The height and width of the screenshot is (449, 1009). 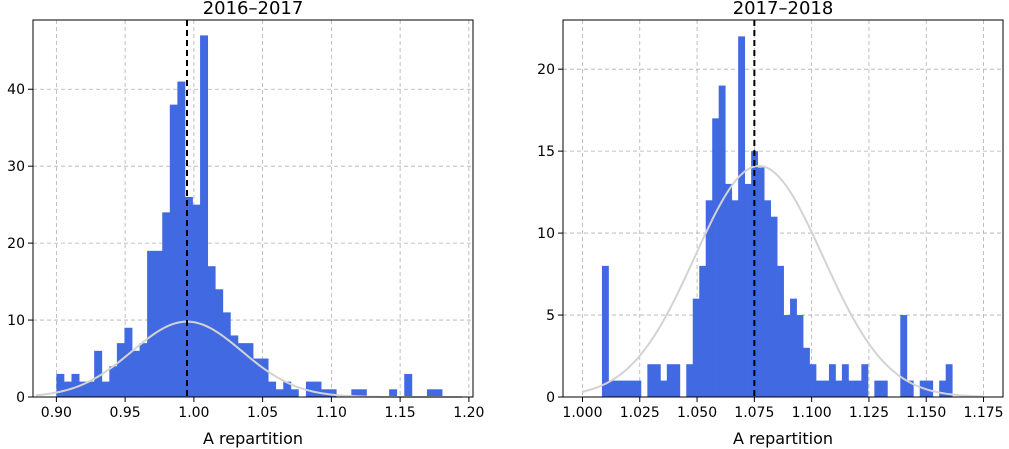 I want to click on x-axis-ticks: 0.90 0.95 1.00 1.05 1.10 1.15 1.20, so click(x=262, y=409).